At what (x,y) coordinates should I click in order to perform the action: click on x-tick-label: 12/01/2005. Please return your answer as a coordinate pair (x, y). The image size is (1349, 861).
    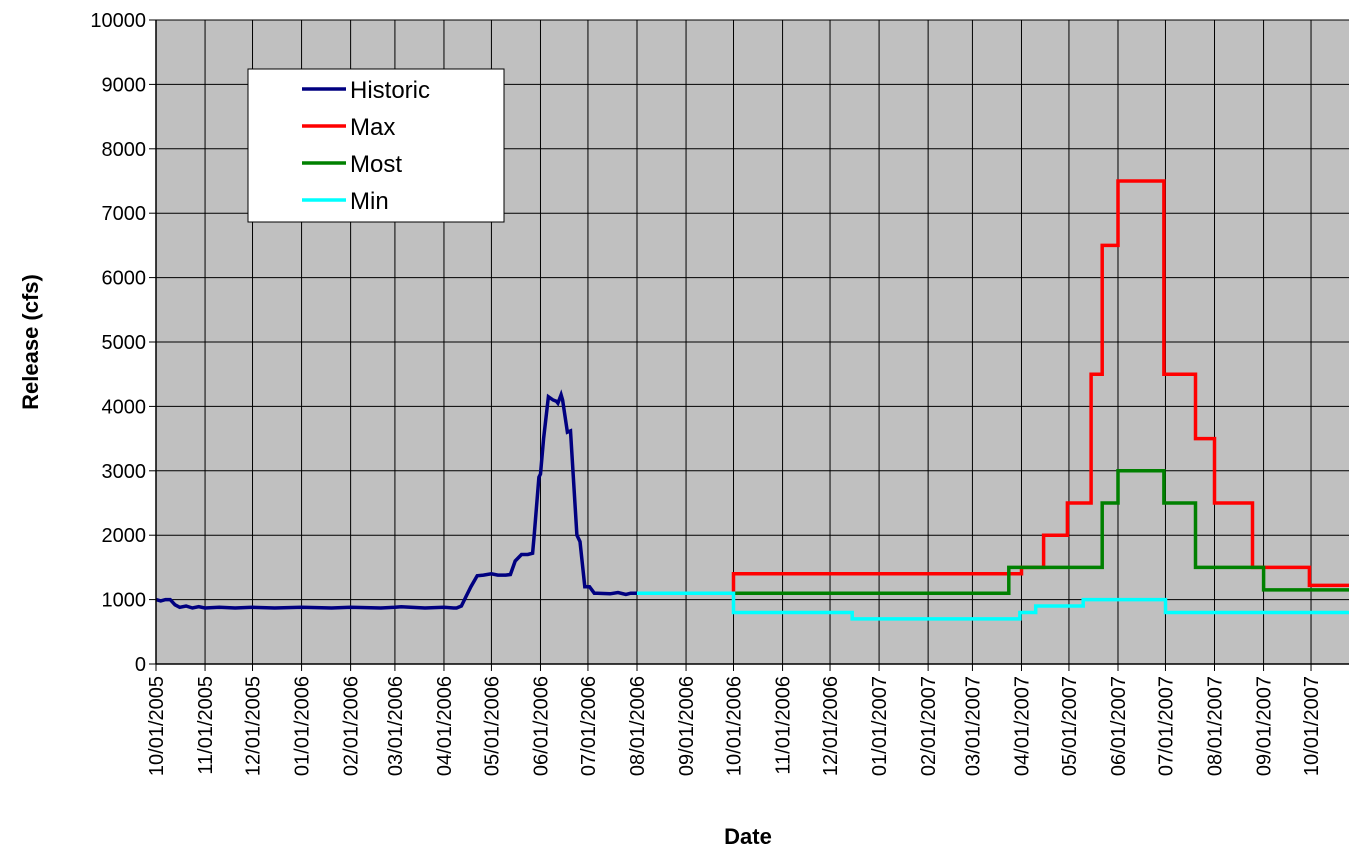
    Looking at the image, I should click on (254, 726).